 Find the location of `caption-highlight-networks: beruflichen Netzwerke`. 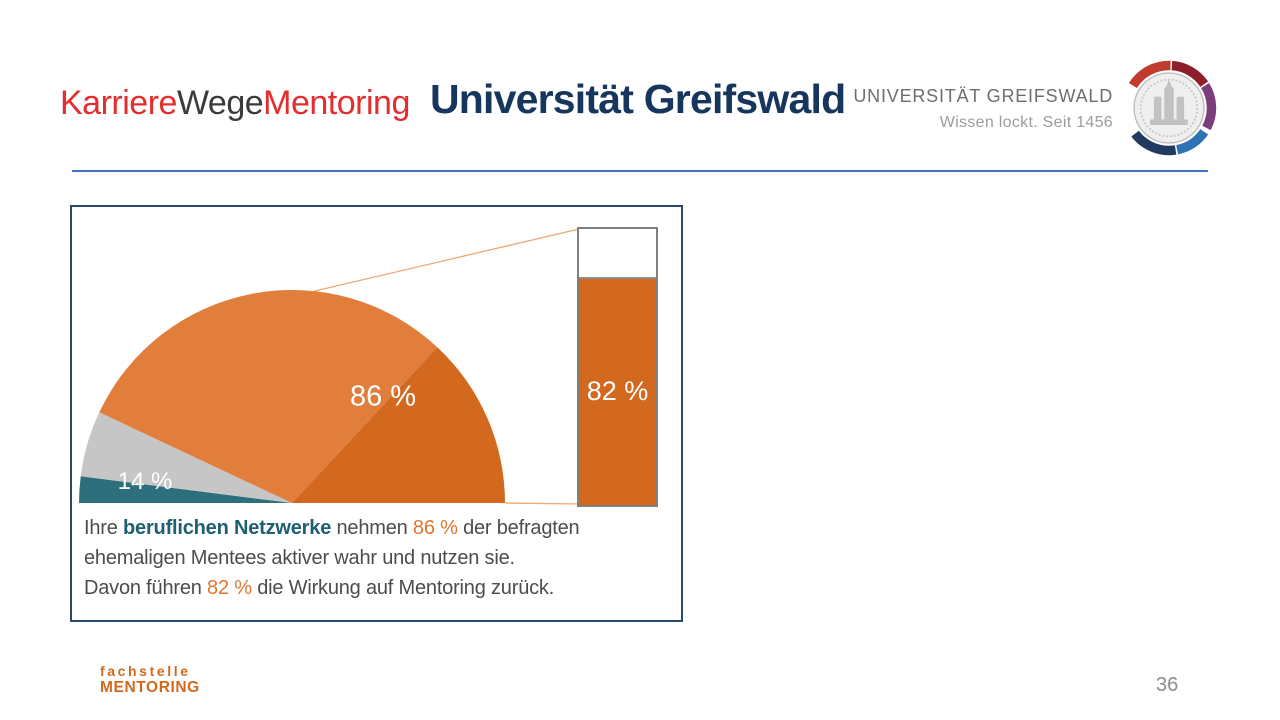

caption-highlight-networks: beruflichen Netzwerke is located at coordinates (227, 528).